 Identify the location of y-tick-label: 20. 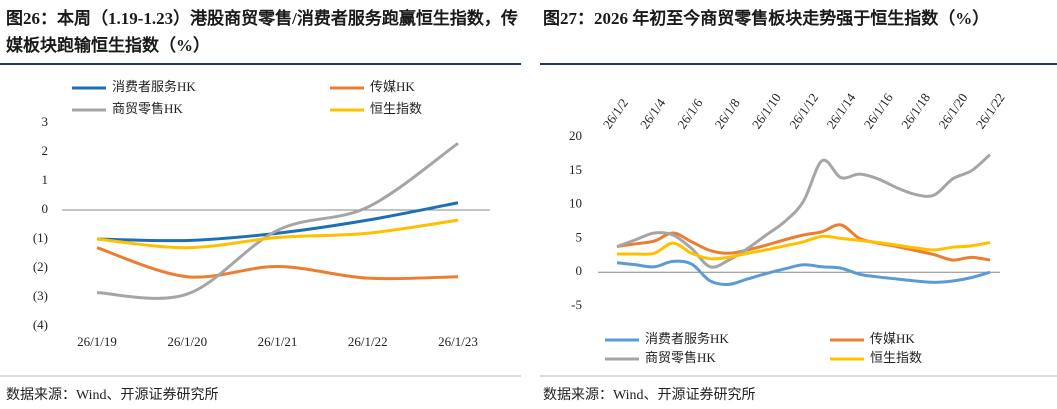
(575, 135).